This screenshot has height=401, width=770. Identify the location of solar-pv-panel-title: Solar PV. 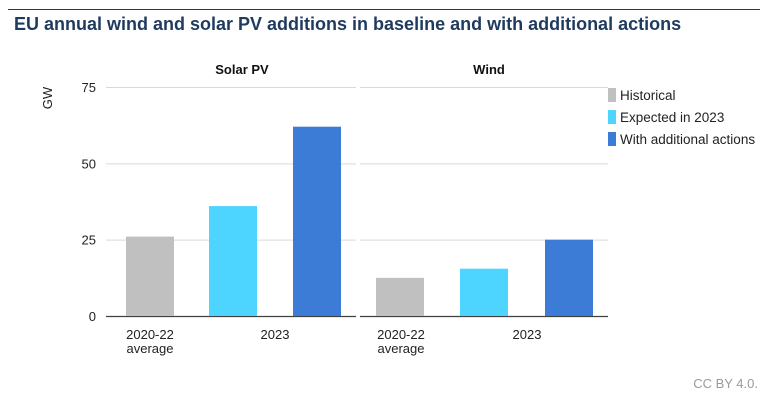
(242, 69).